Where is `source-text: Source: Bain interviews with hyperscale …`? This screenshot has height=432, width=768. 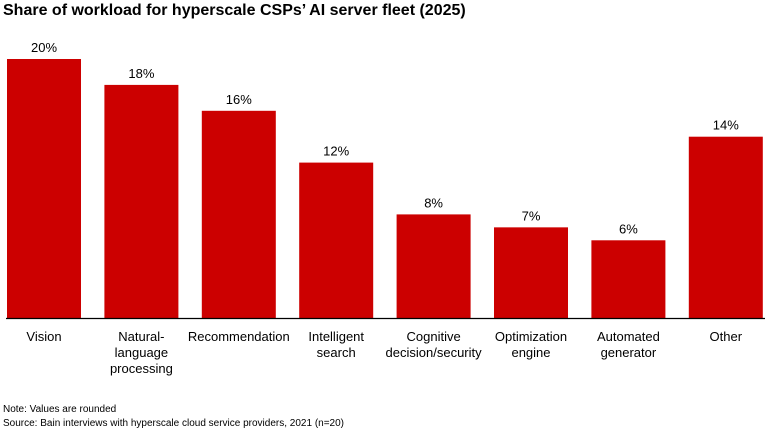
source-text: Source: Bain interviews with hyperscale … is located at coordinates (174, 423).